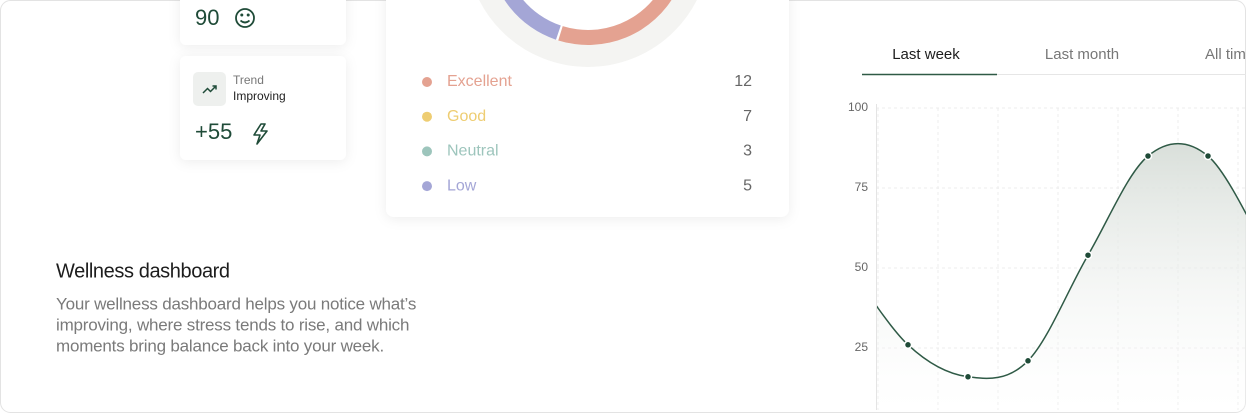 The height and width of the screenshot is (413, 1246). Describe the element at coordinates (214, 87) in the screenshot. I see `trend-icon-head` at that location.